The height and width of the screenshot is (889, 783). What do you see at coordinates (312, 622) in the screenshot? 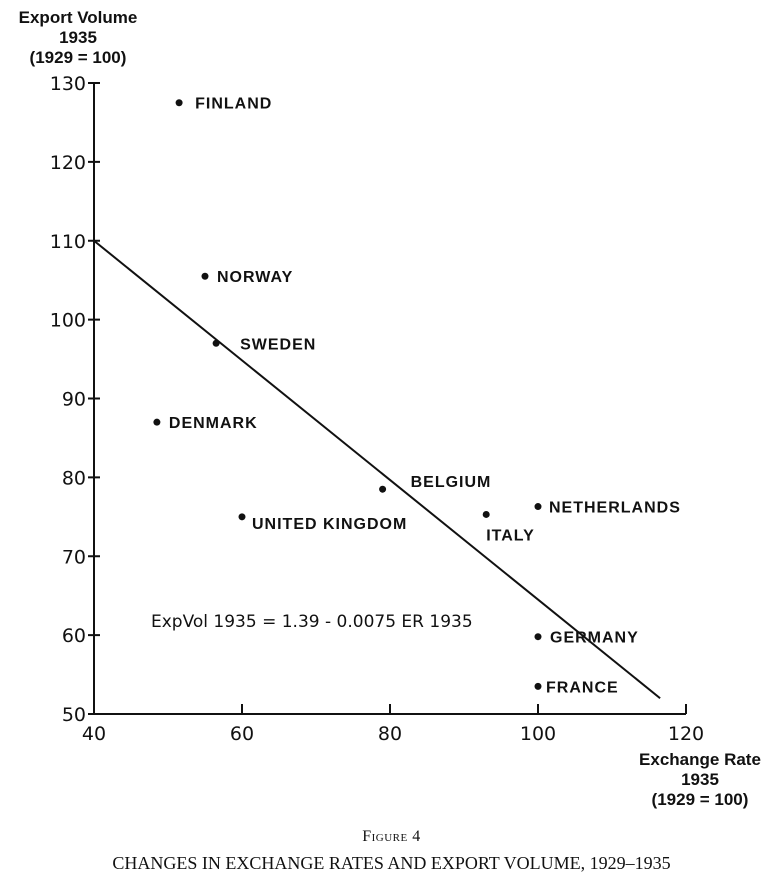
I see `regression-equation: ExpVol 1935 = 1.39 - 0.0075 ER 1935` at bounding box center [312, 622].